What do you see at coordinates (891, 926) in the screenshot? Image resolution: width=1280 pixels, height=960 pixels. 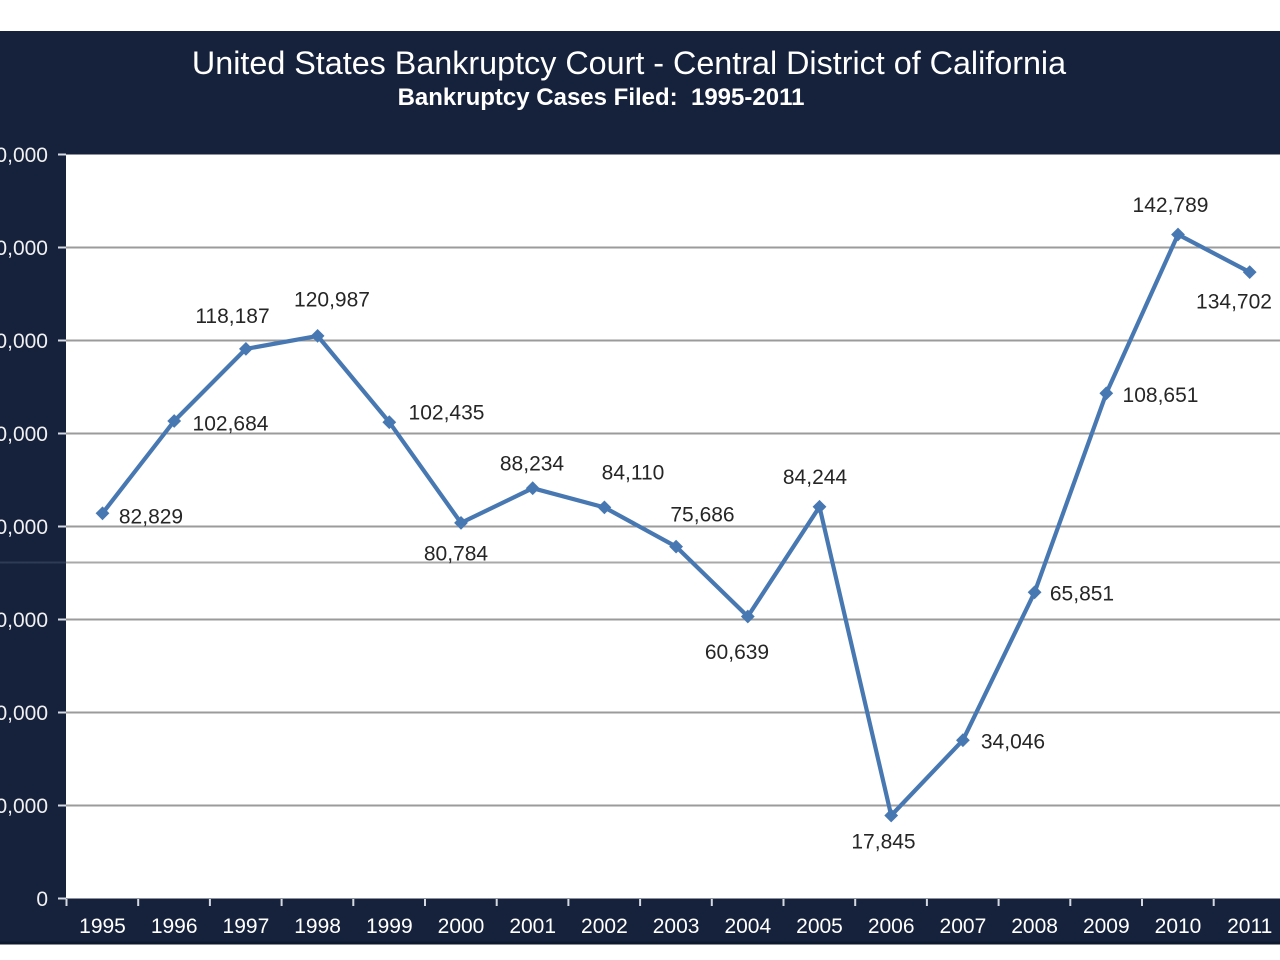 I see `svg-text: 2006` at bounding box center [891, 926].